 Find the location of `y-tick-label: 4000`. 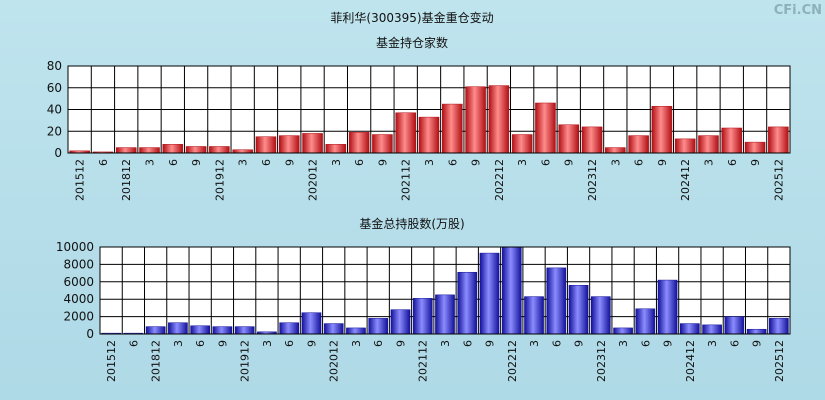

y-tick-label: 4000 is located at coordinates (78, 299).